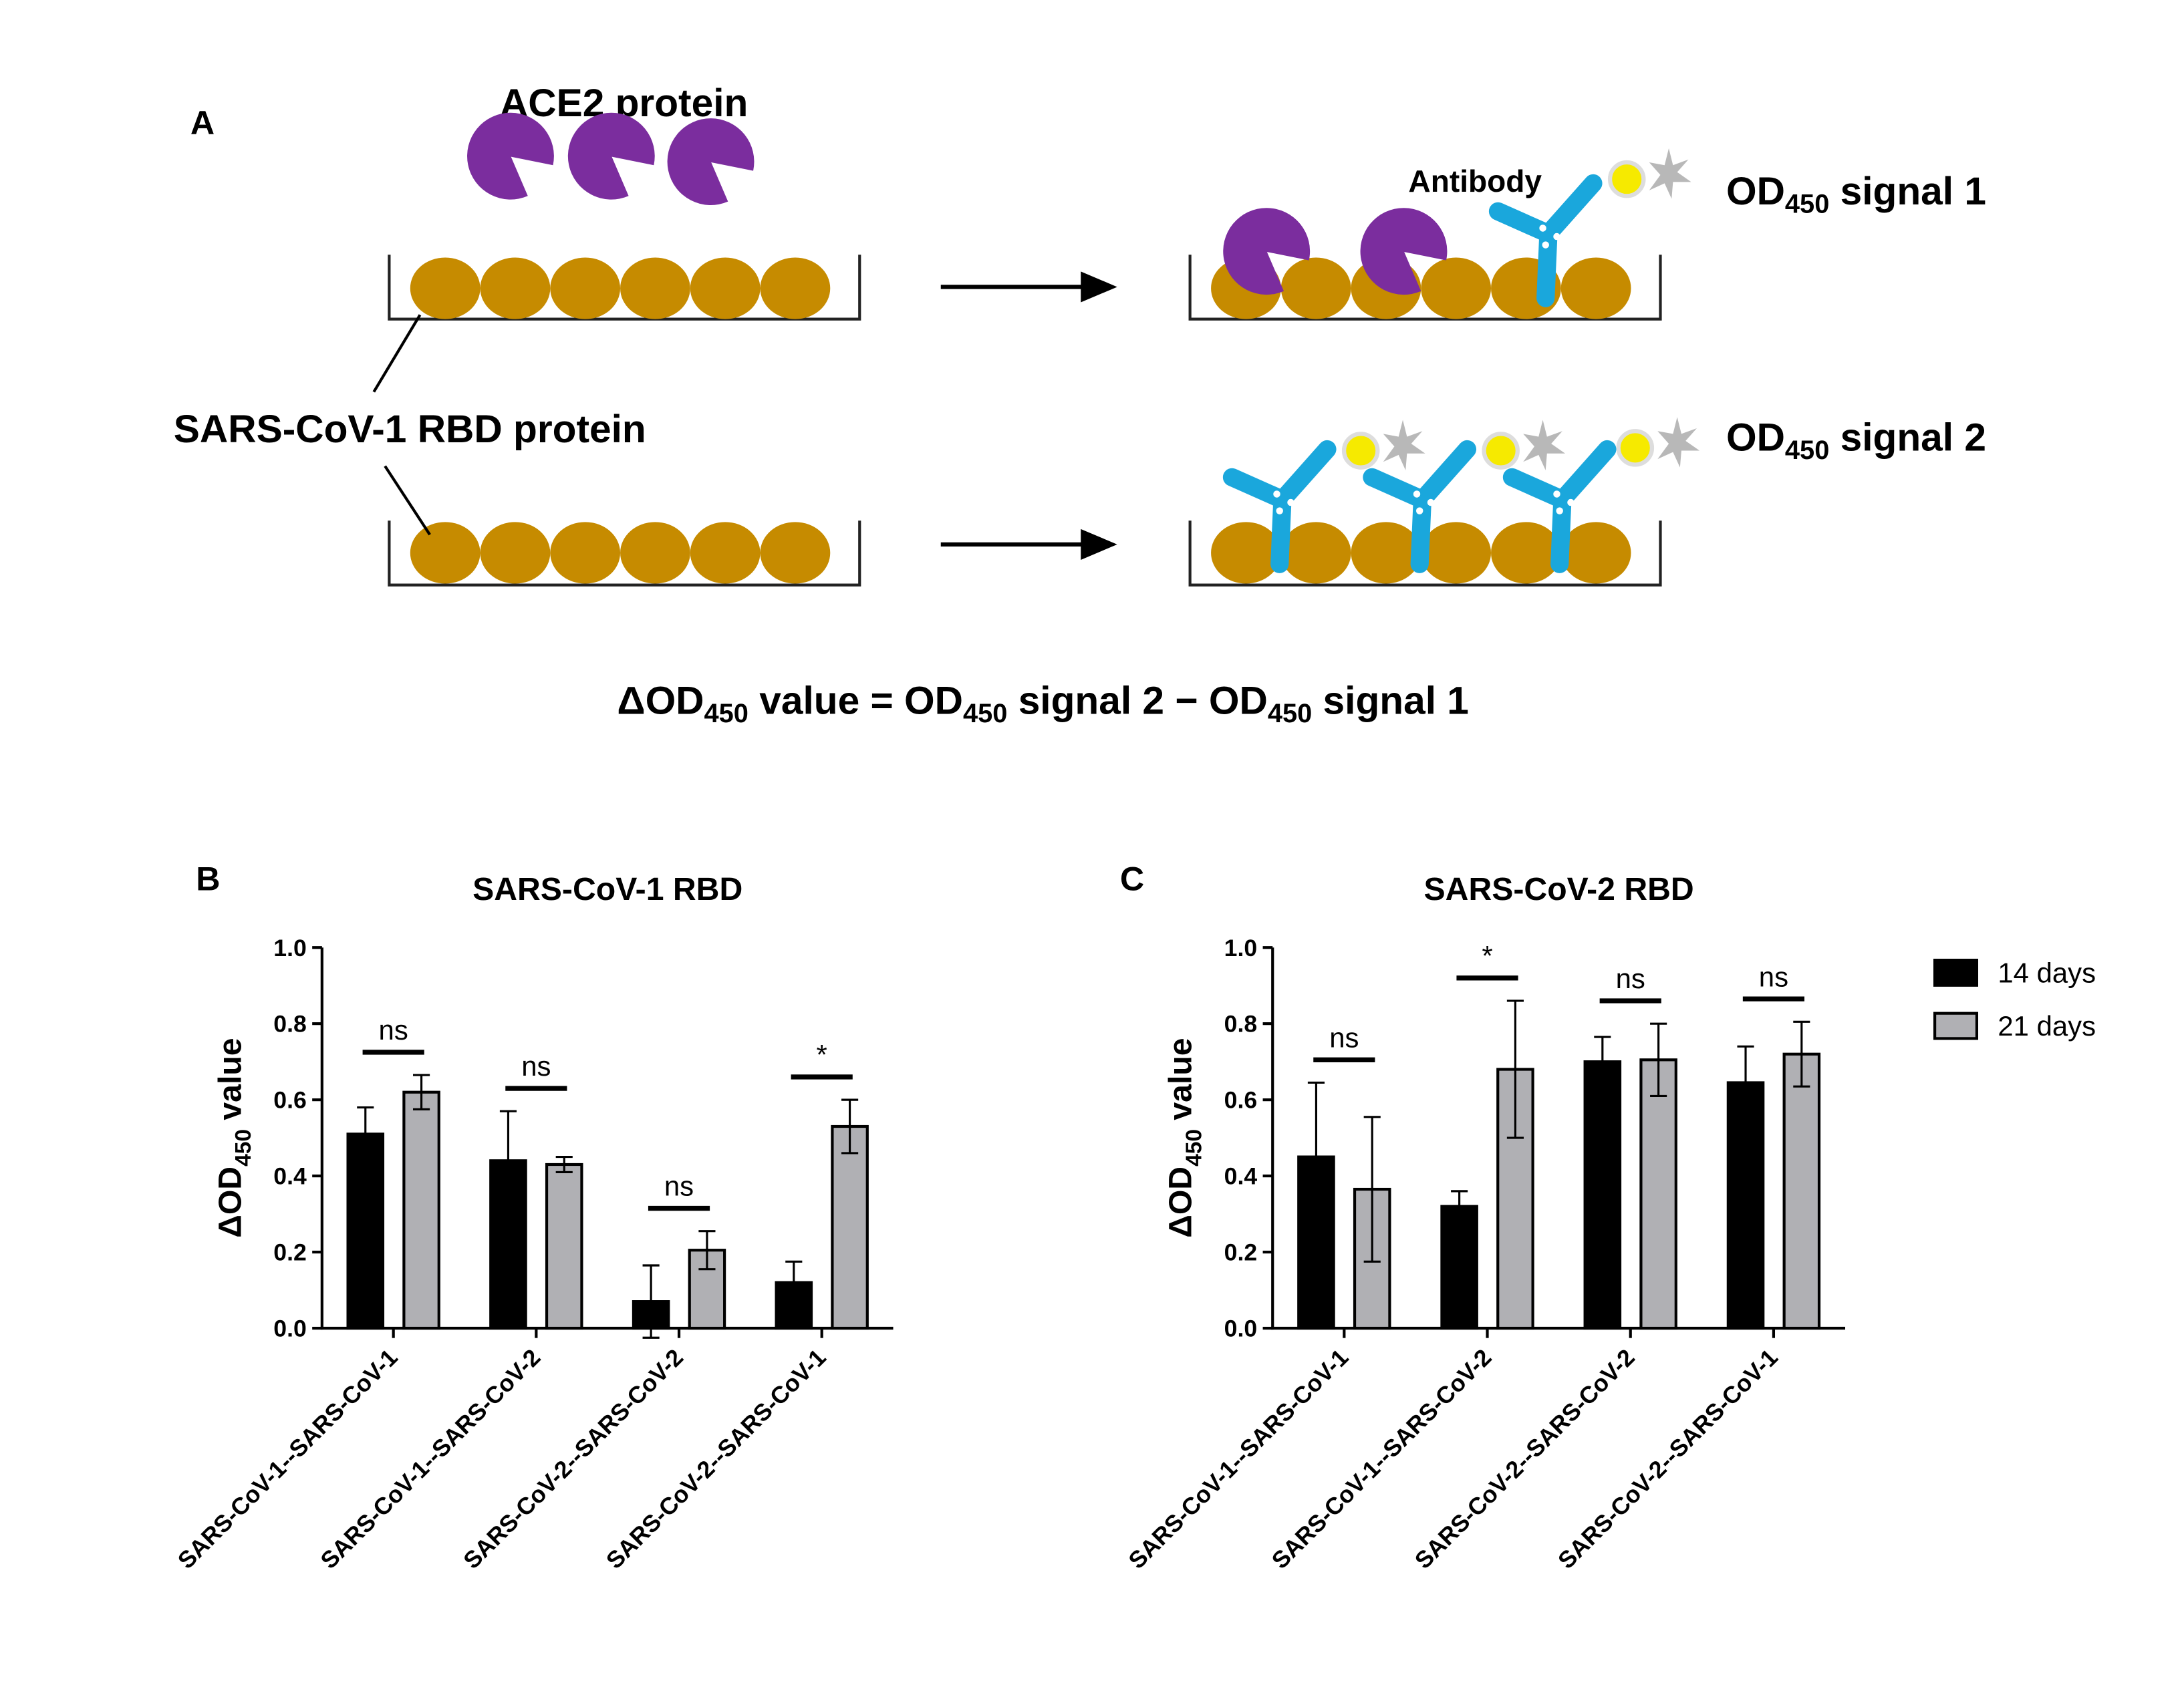 The image size is (2184, 1697). I want to click on chart-title: SARS-CoV-2 RBD, so click(1559, 889).